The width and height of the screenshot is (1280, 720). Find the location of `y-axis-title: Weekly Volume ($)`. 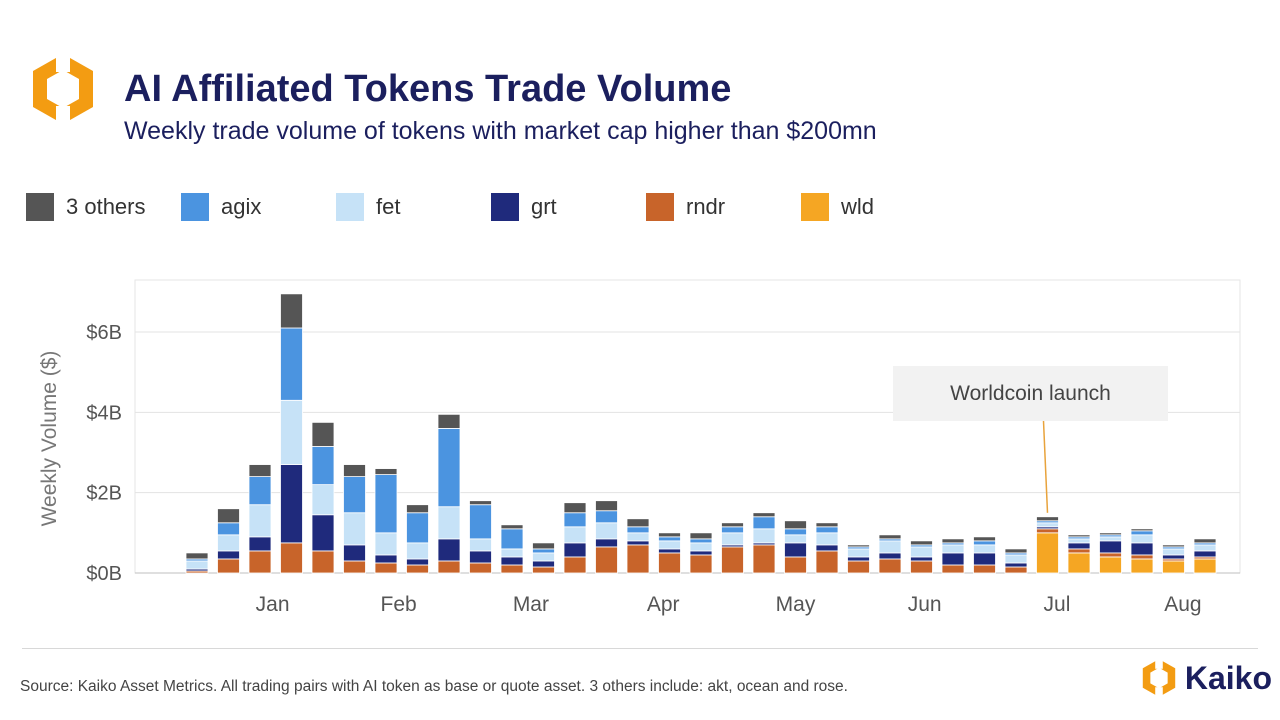

y-axis-title: Weekly Volume ($) is located at coordinates (49, 439).